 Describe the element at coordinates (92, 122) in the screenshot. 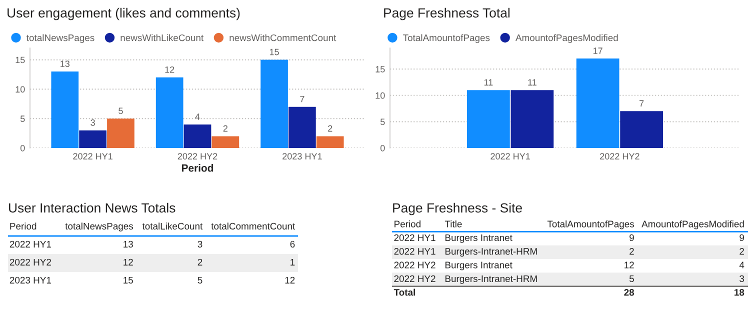

I see `data-label: 3` at that location.